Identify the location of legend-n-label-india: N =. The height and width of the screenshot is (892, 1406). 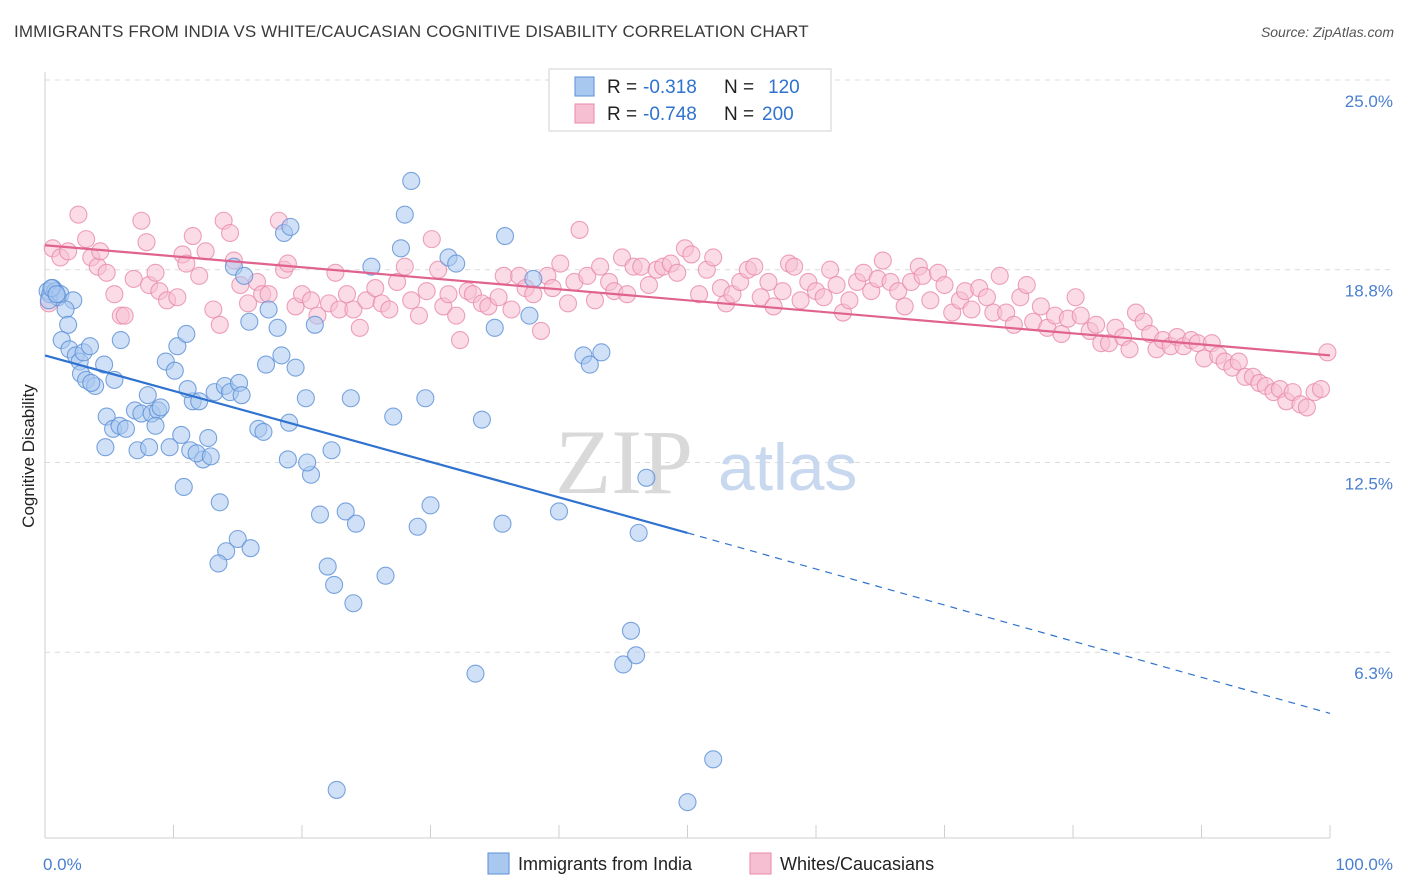
(739, 87).